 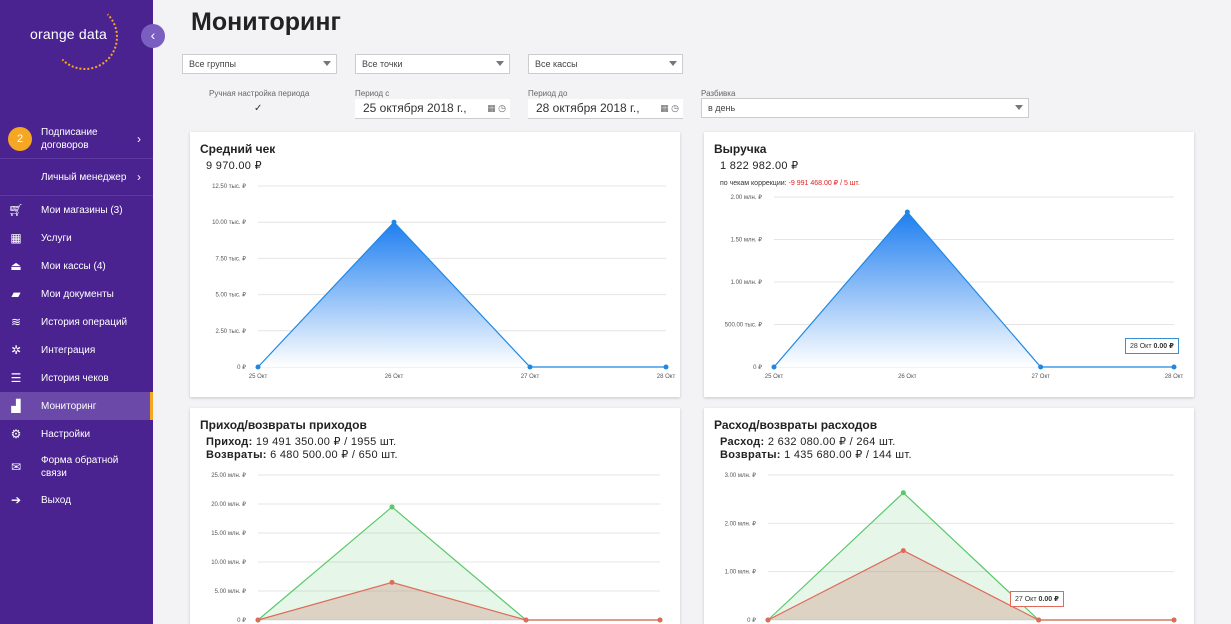 What do you see at coordinates (230, 258) in the screenshot?
I see `y-tick-label: 7.50 тыс. ₽` at bounding box center [230, 258].